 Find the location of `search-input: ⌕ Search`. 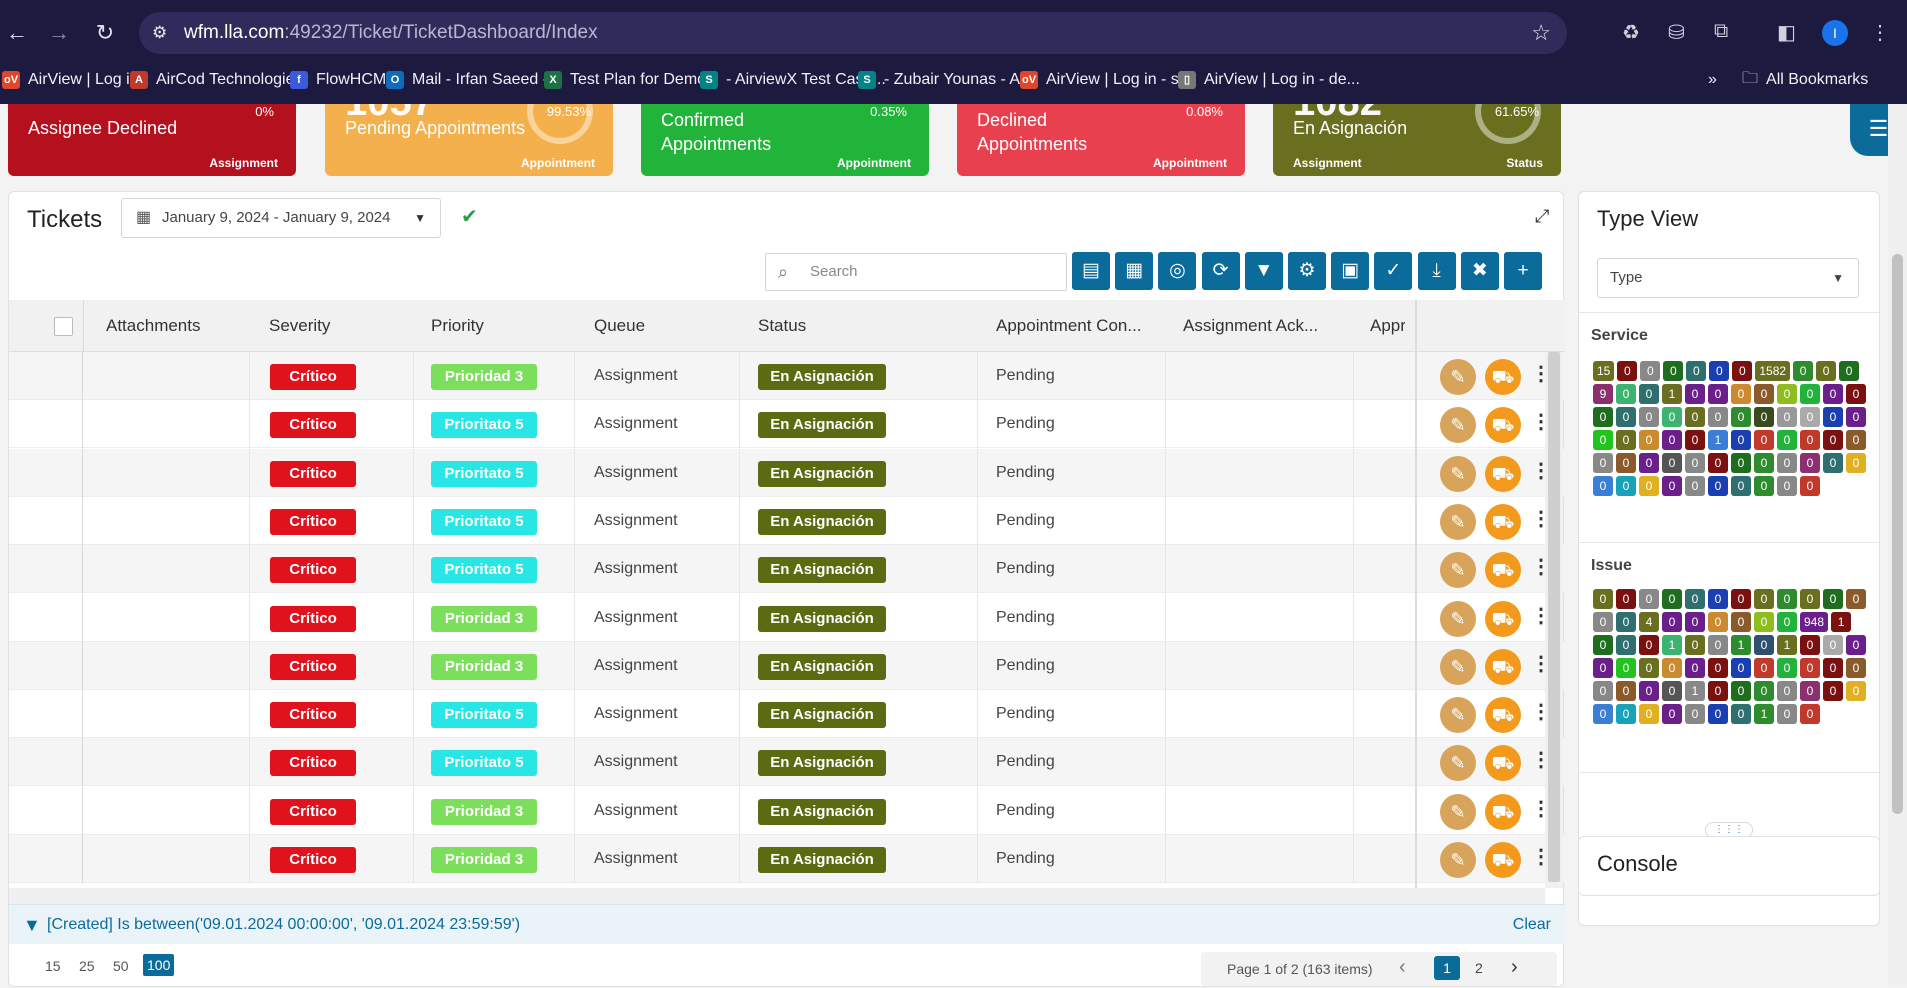

search-input: ⌕ Search is located at coordinates (916, 272).